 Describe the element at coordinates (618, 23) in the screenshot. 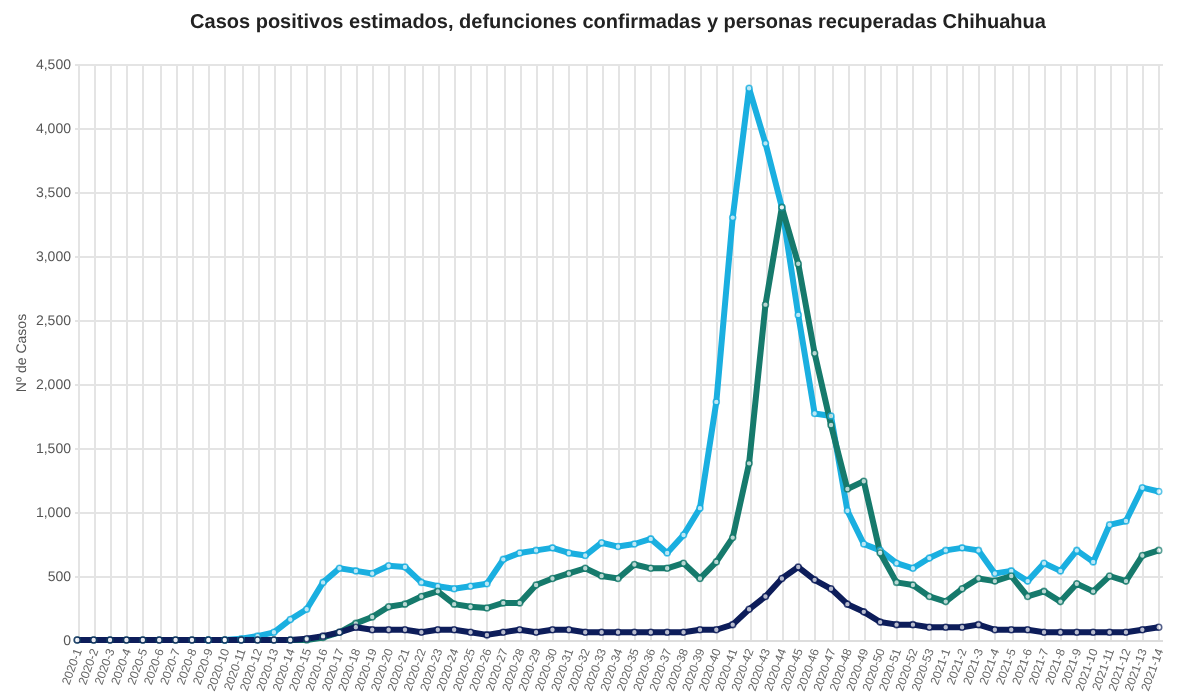

I see `chart-title: Casos positivos estimados, defunciones confirmadas y personas recuperadas Chihuahua` at that location.